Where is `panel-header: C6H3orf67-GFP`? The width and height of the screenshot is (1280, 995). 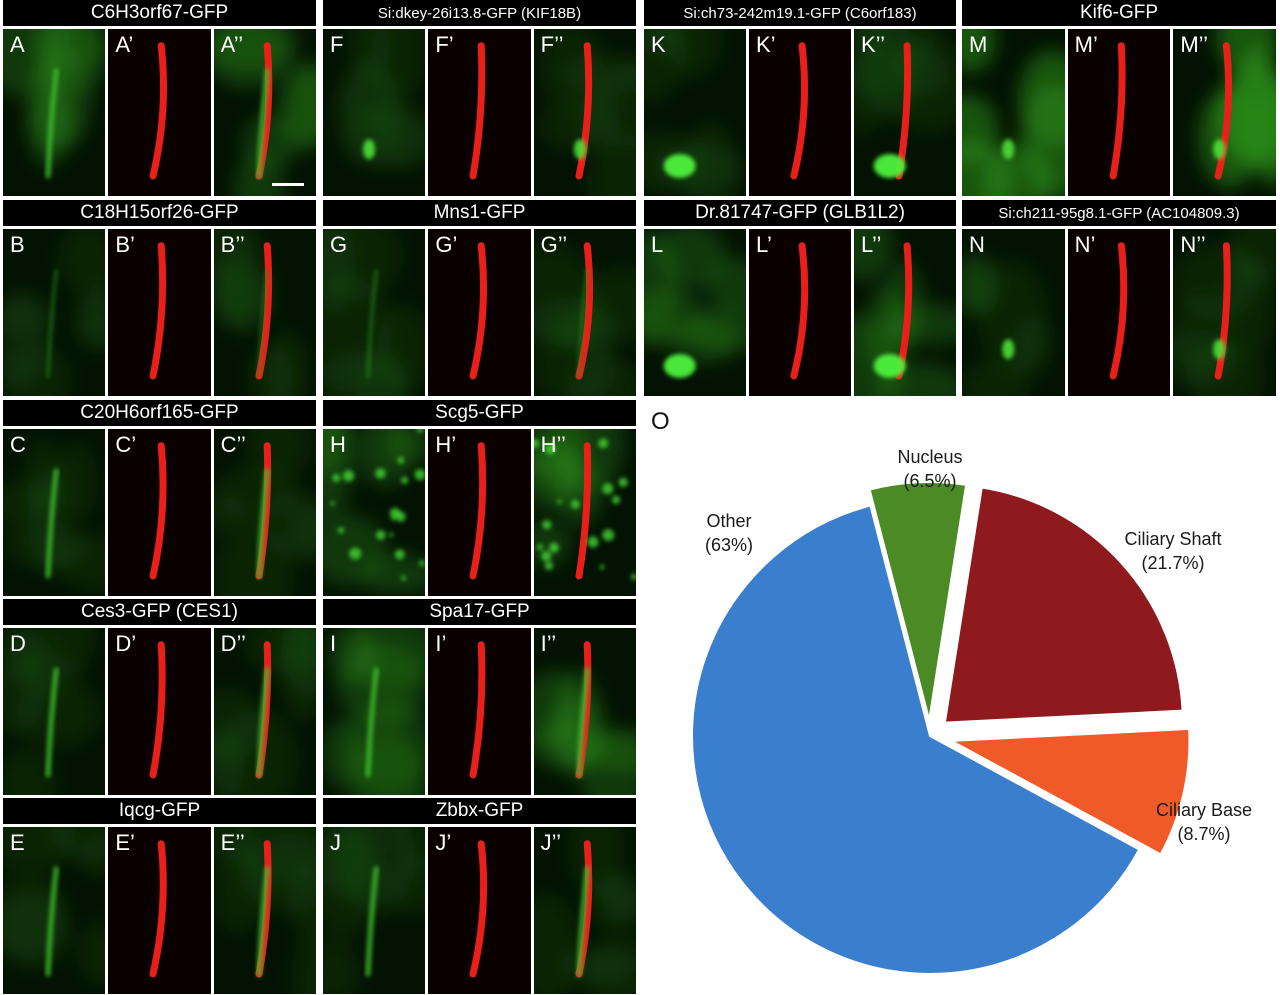
panel-header: C6H3orf67-GFP is located at coordinates (159, 13).